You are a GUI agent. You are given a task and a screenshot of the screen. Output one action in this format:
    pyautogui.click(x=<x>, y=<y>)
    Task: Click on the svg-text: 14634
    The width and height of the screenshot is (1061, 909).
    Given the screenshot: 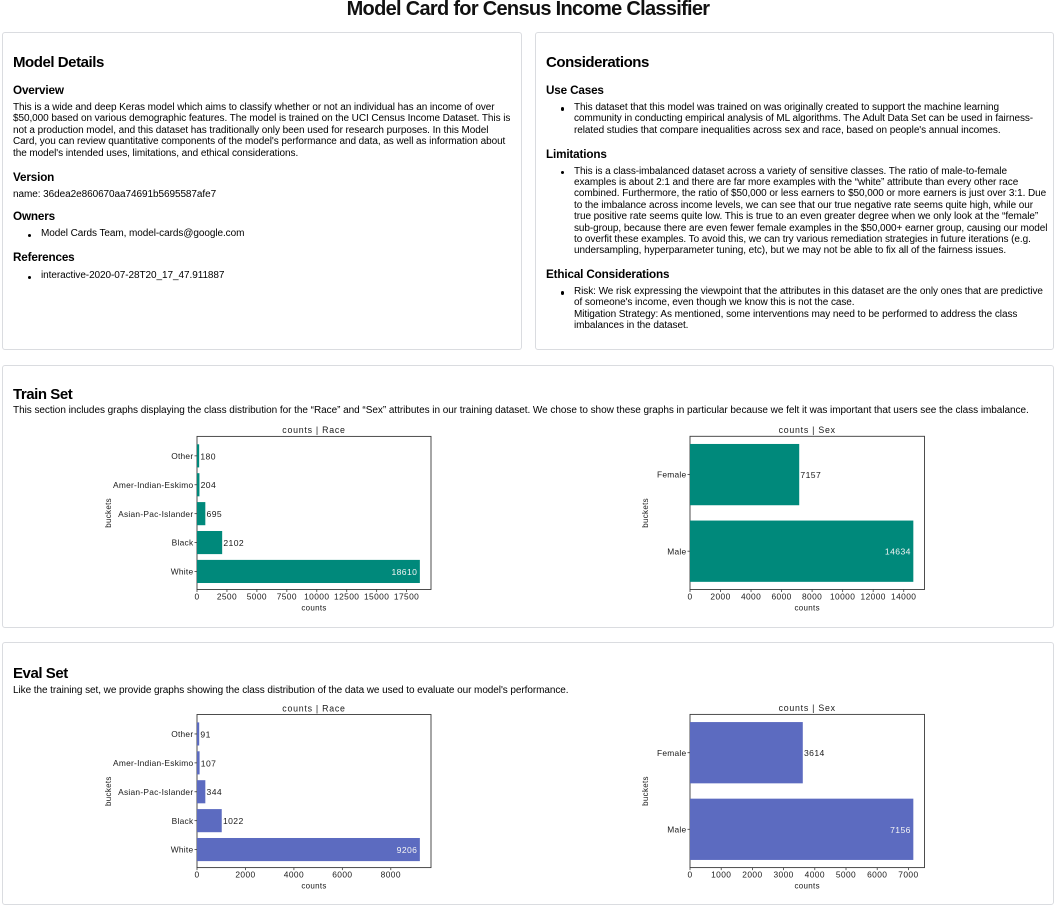 What is the action you would take?
    pyautogui.click(x=898, y=552)
    